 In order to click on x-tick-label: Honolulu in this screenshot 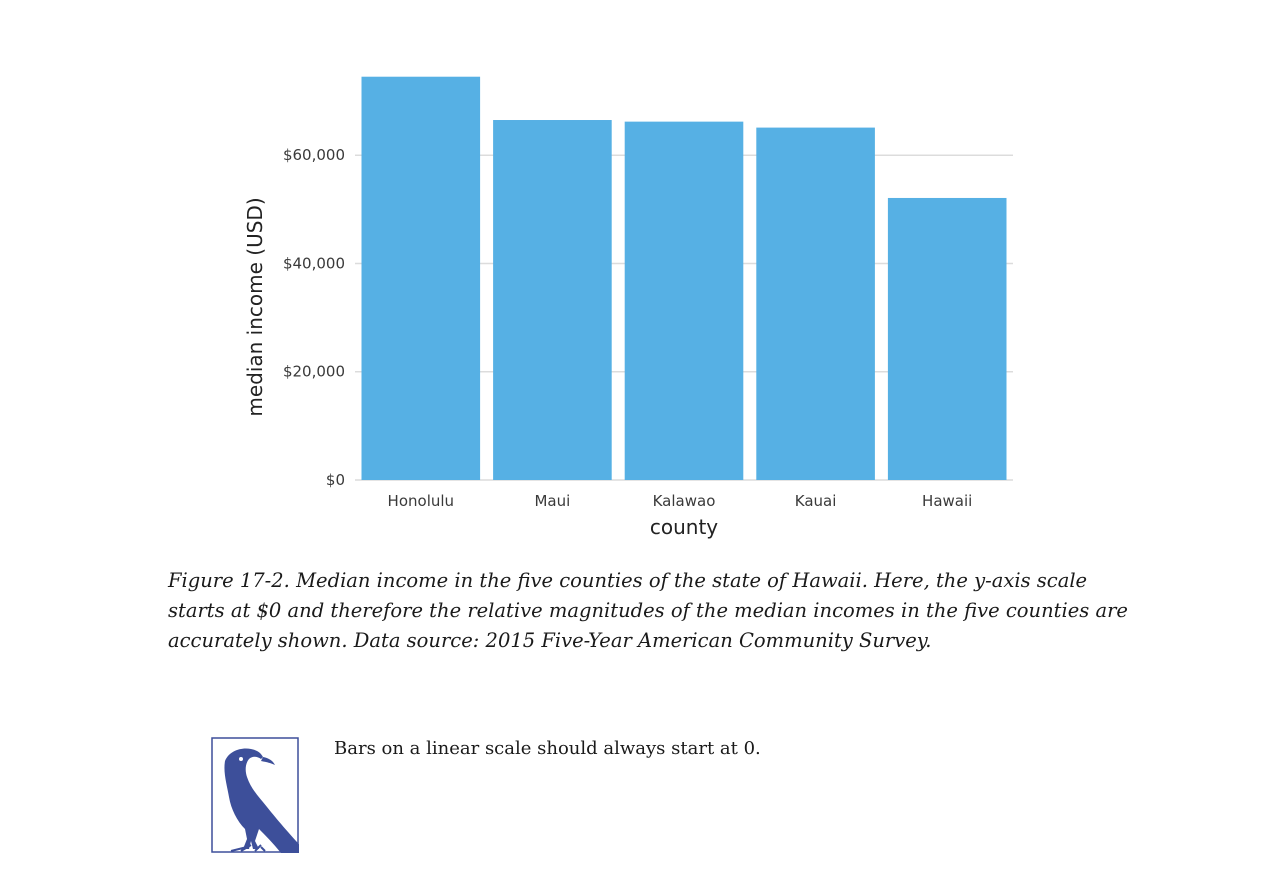, I will do `click(421, 501)`.